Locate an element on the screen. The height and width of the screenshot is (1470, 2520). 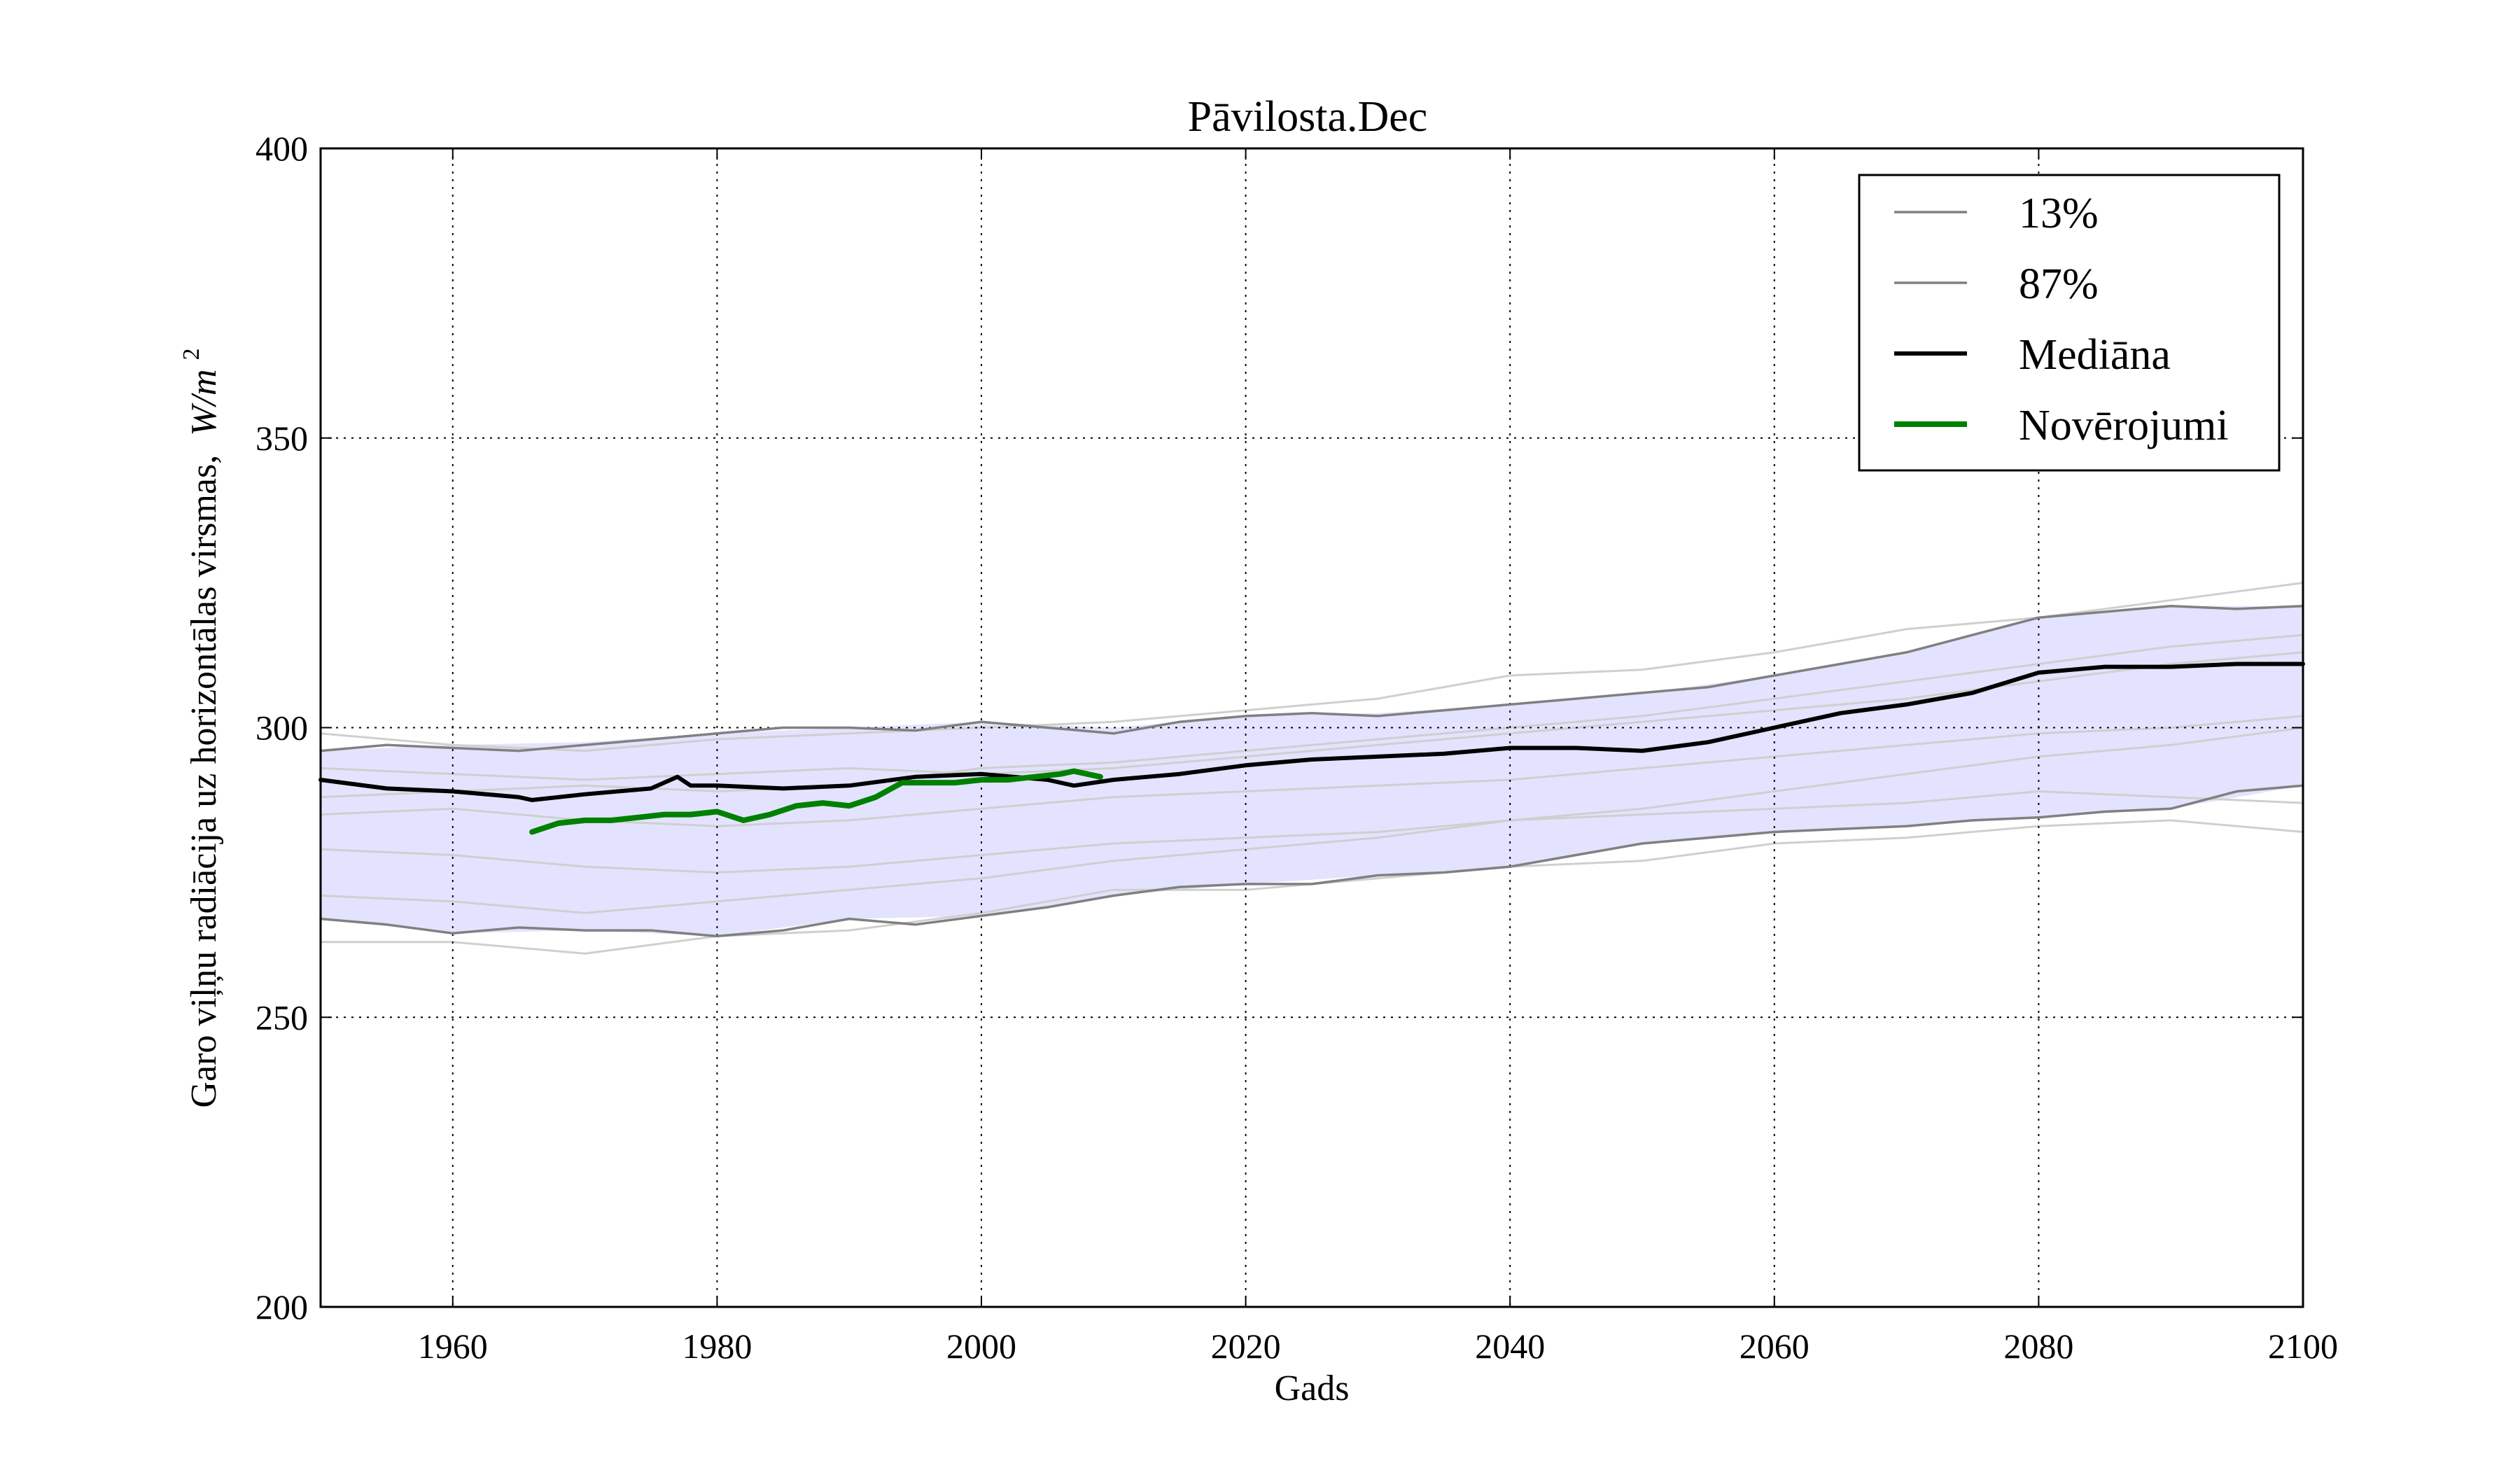
y-tick-label: 400 is located at coordinates (281, 148).